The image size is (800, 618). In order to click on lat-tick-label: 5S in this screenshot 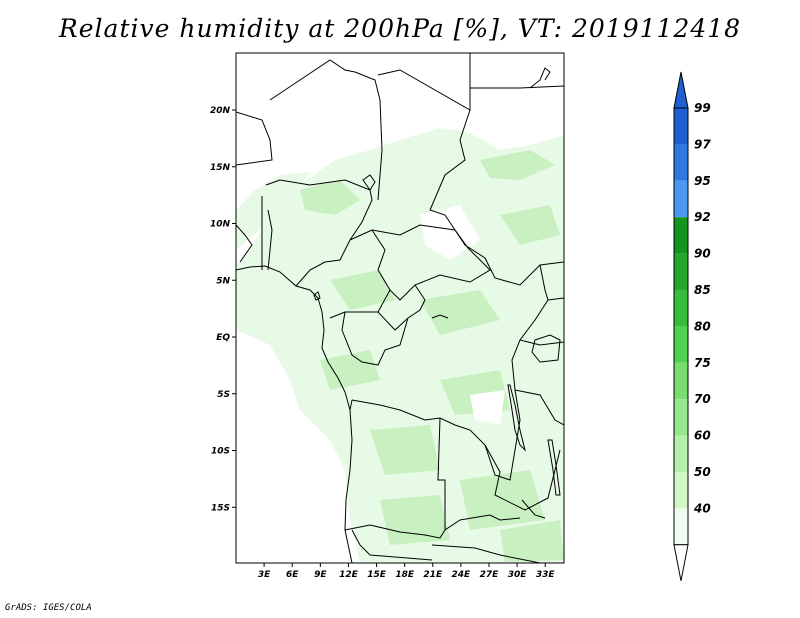, I will do `click(223, 395)`.